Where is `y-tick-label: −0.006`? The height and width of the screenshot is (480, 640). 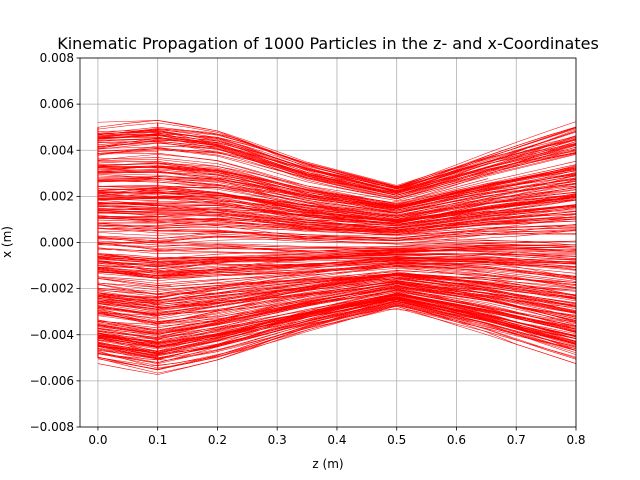
y-tick-label: −0.006 is located at coordinates (52, 381).